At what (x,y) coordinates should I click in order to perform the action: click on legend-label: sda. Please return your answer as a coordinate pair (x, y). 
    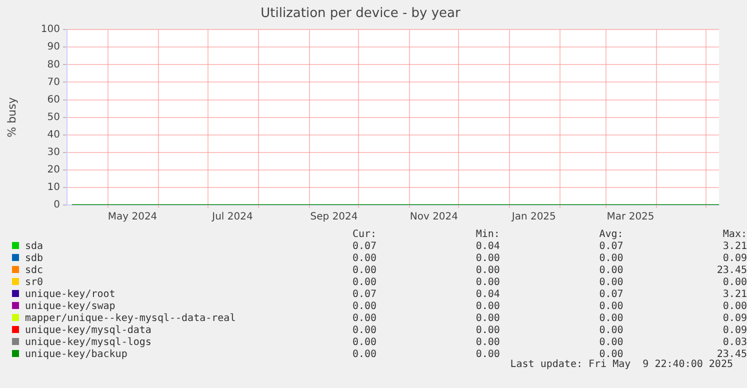
    Looking at the image, I should click on (34, 247).